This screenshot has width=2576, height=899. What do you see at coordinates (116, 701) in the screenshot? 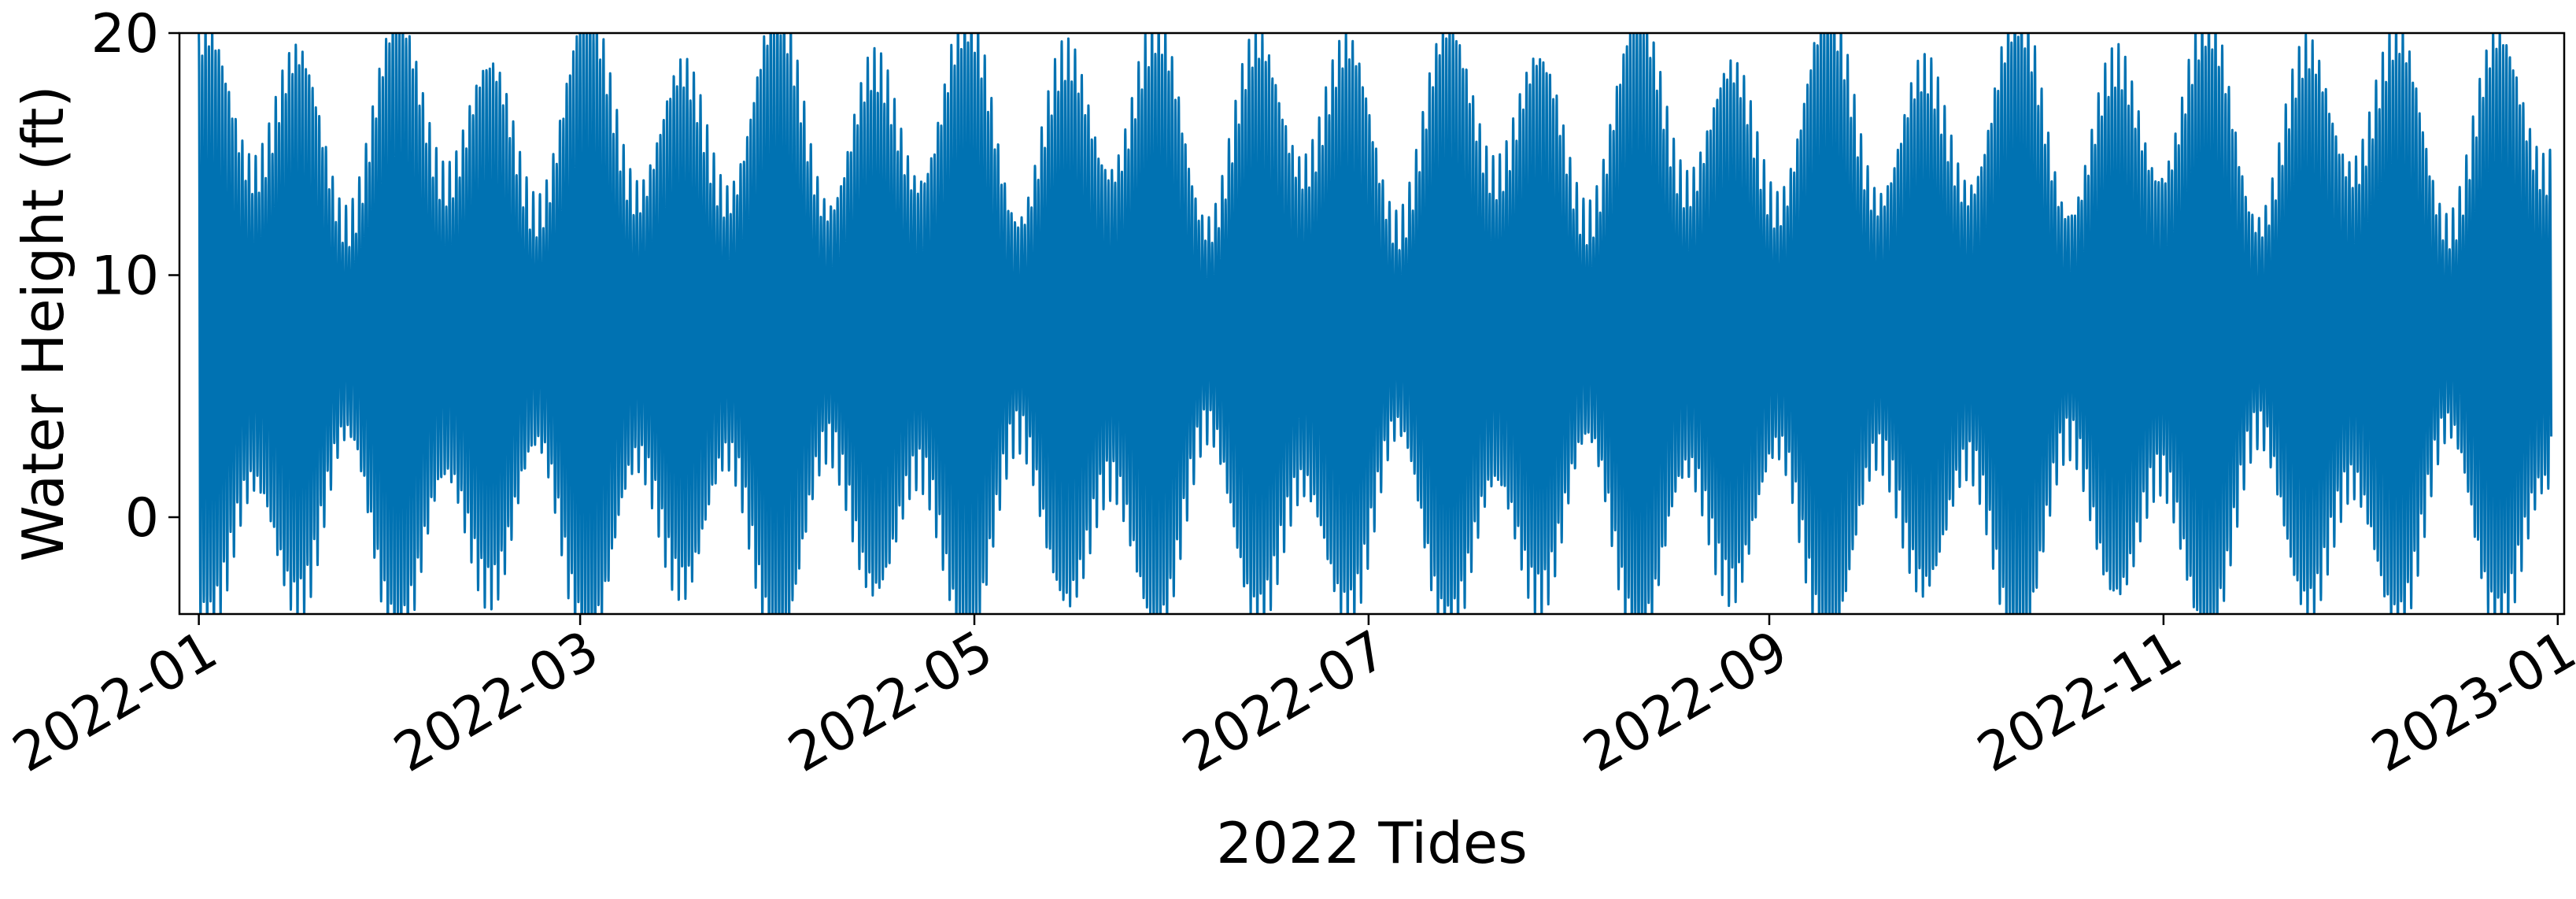
I see `x-tick-label: 2022-01` at bounding box center [116, 701].